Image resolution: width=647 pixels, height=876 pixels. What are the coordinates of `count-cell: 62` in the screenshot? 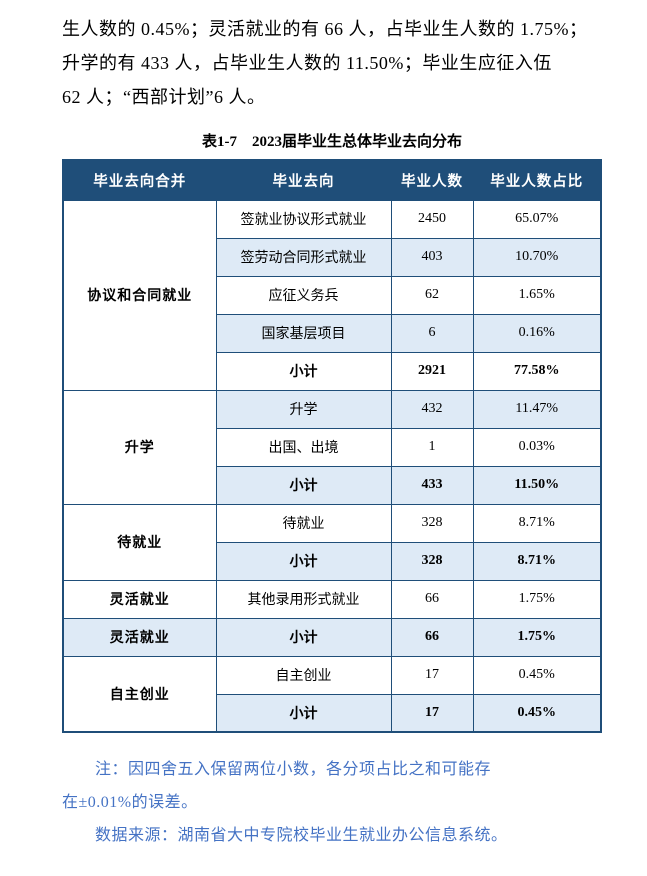 It's located at (432, 295).